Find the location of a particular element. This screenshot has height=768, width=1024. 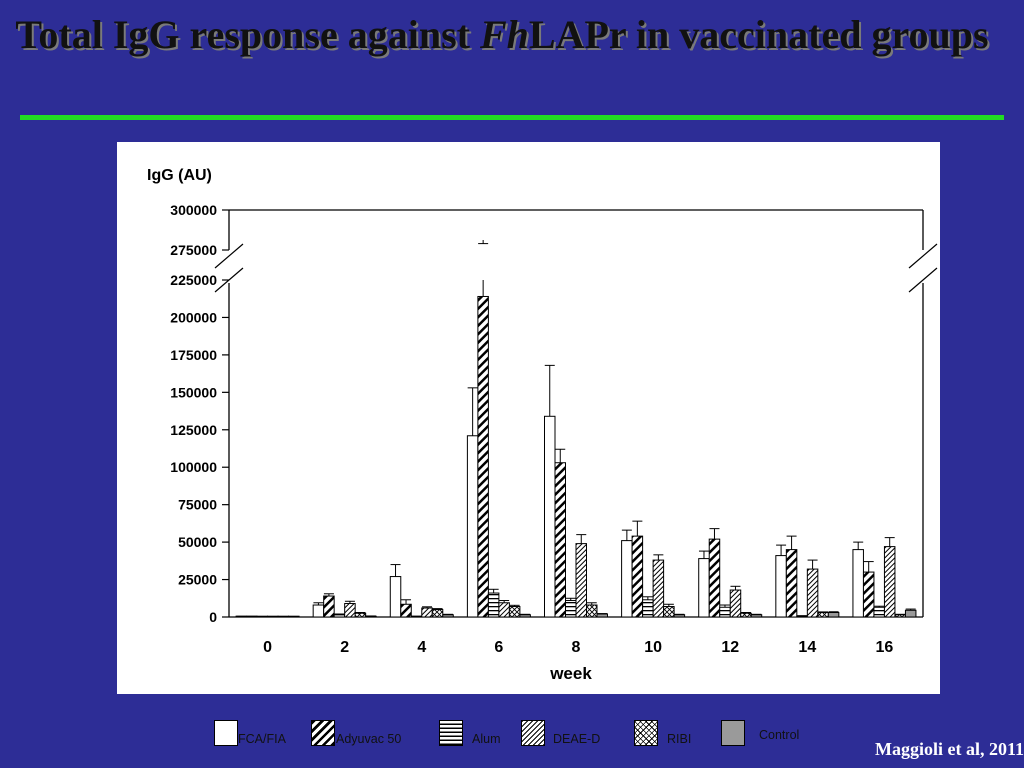

legend-label-control: Control is located at coordinates (779, 735).